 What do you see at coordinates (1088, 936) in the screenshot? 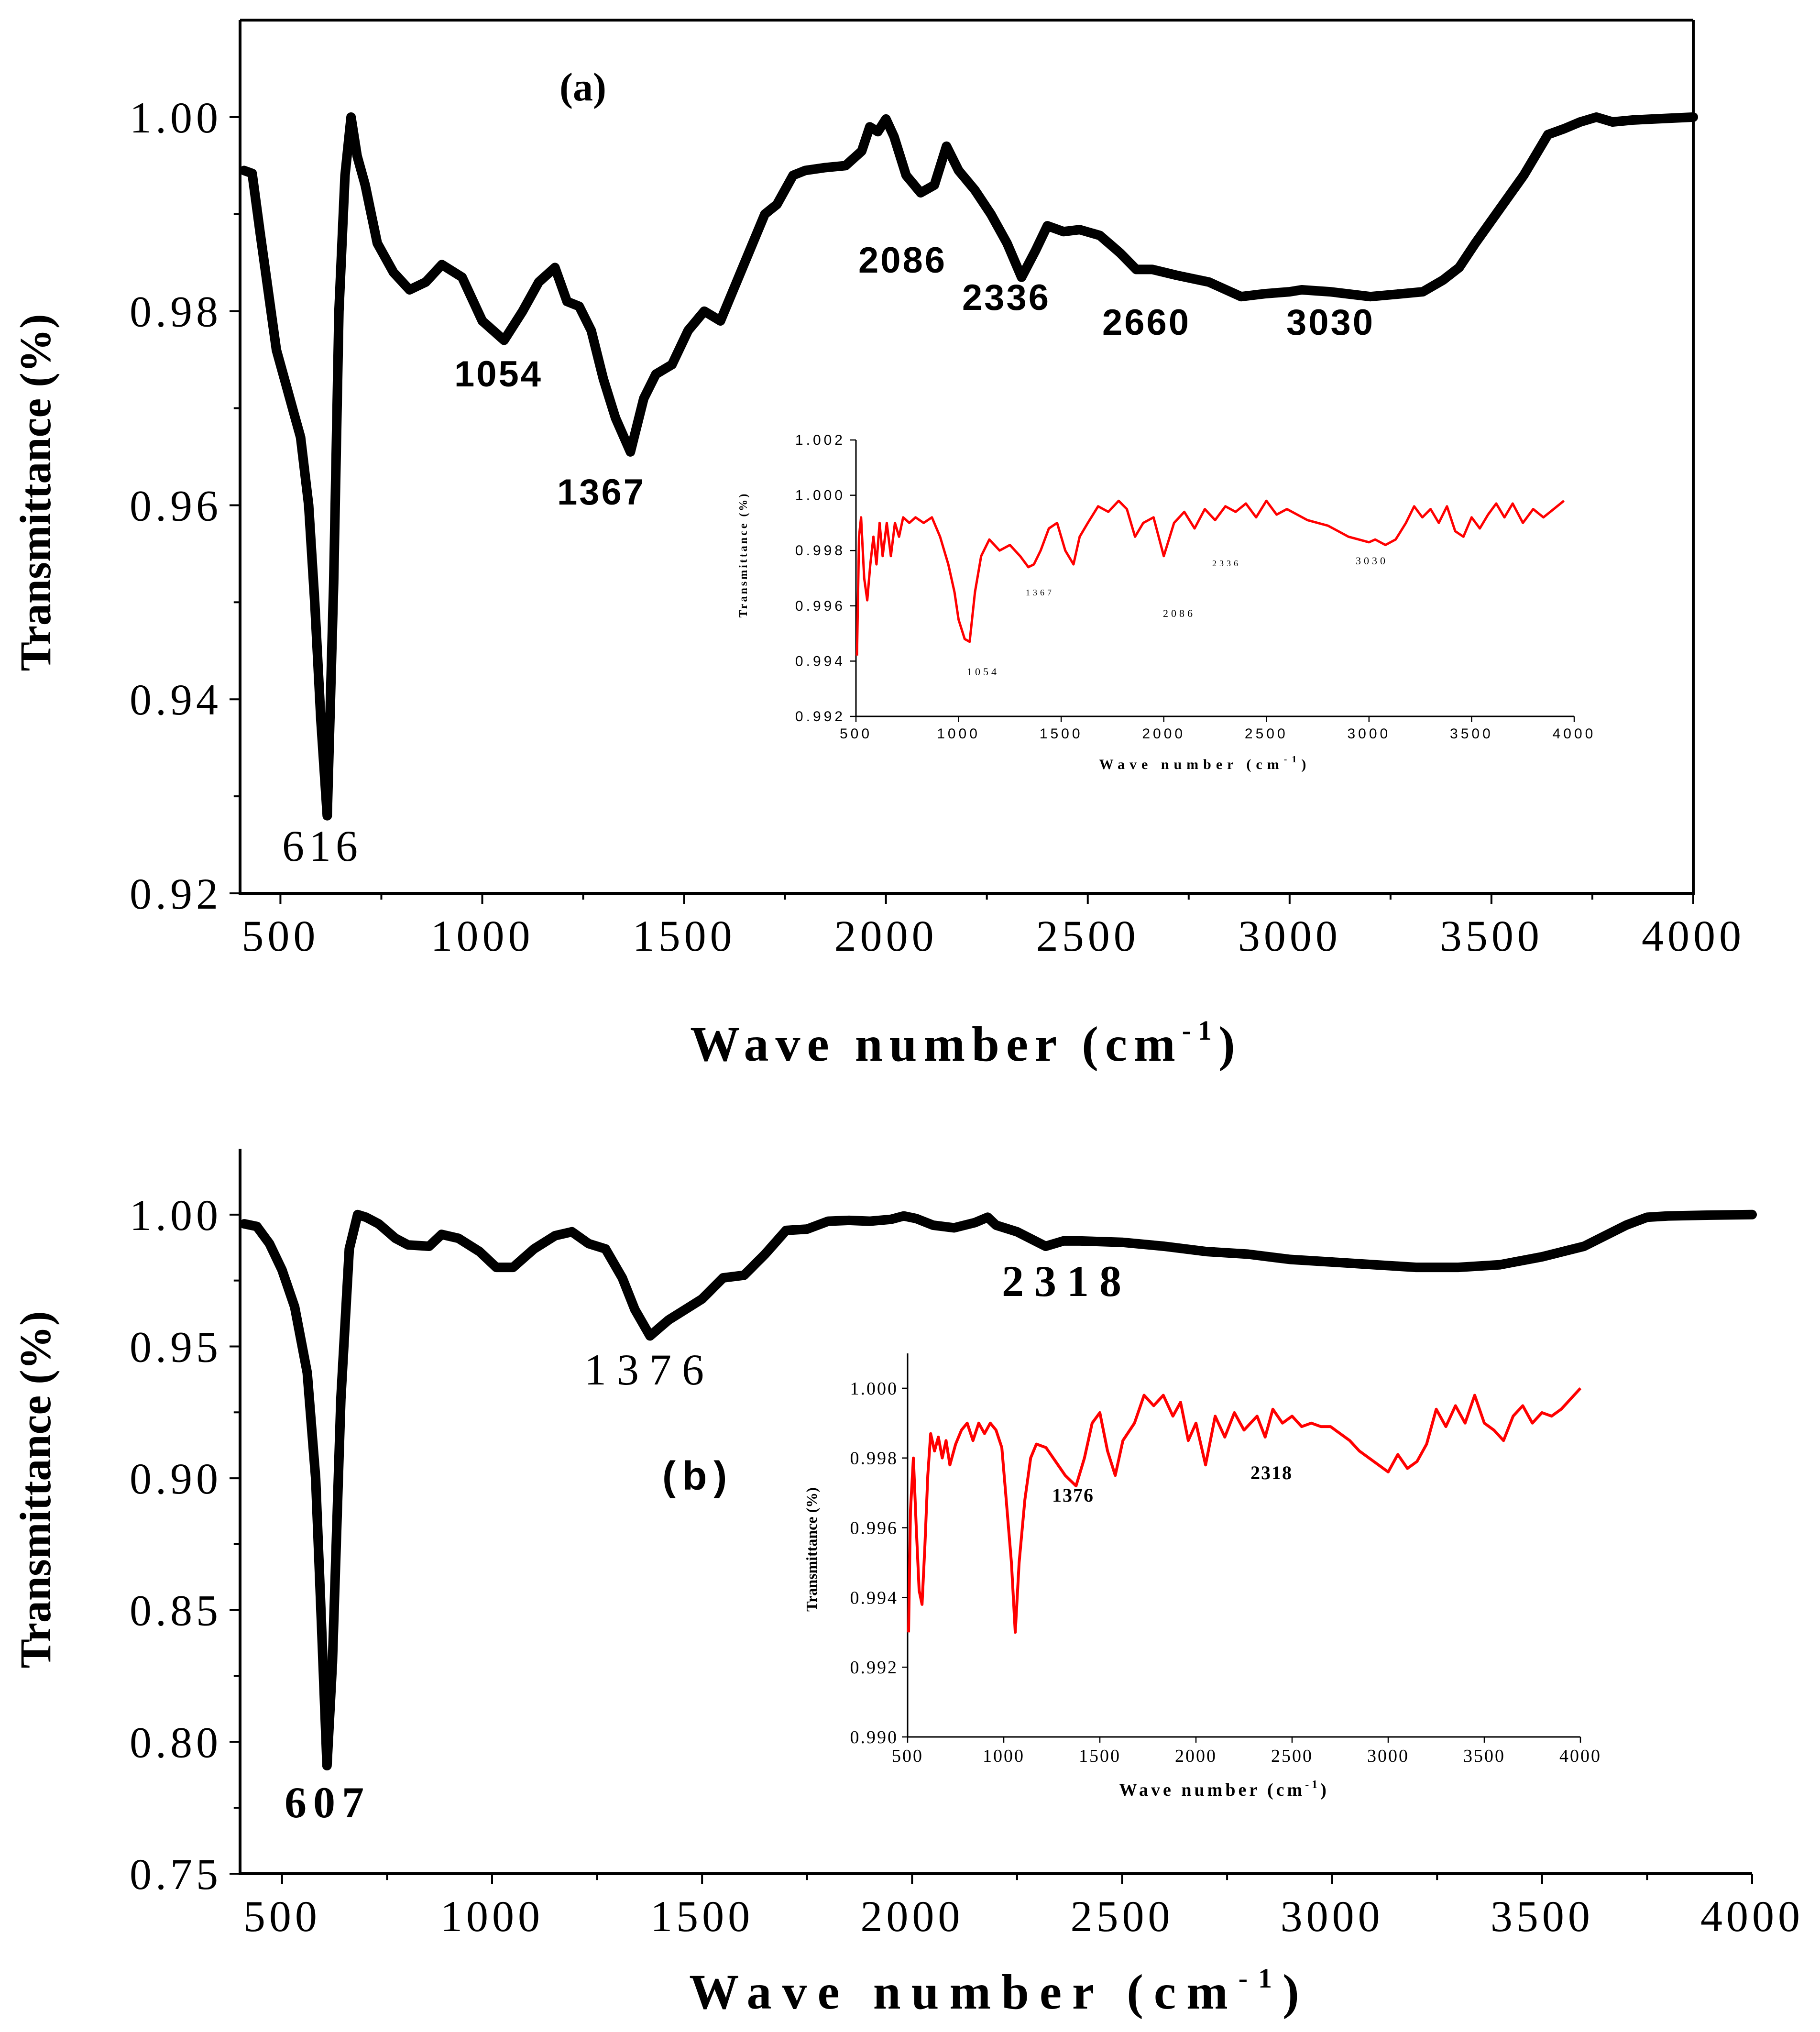
I see `a-xtick-label: 2500` at bounding box center [1088, 936].